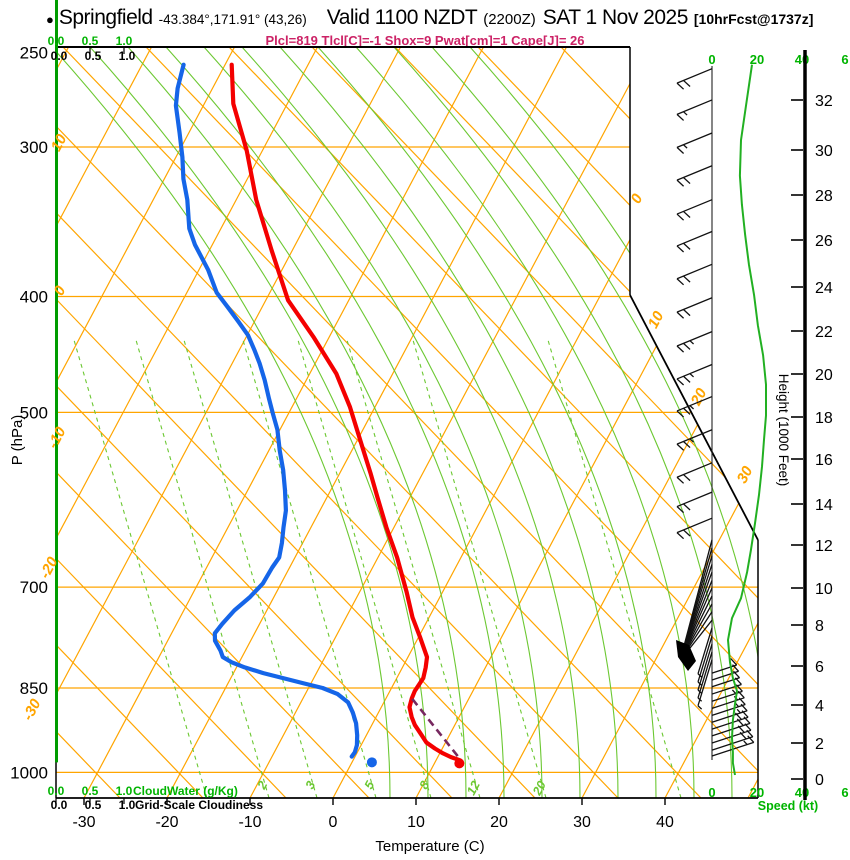 The image size is (850, 860). Describe the element at coordinates (788, 806) in the screenshot. I see `speed-axis-title: Speed (kt)` at that location.